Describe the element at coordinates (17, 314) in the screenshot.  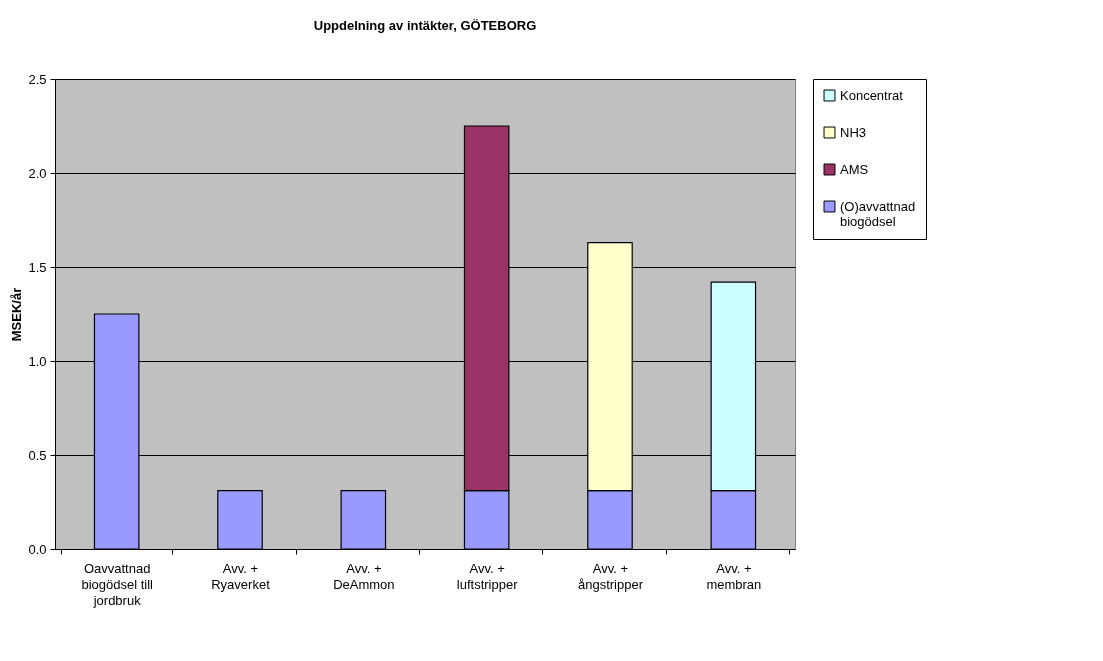
I see `y-axis-title: MSEK/år` at that location.